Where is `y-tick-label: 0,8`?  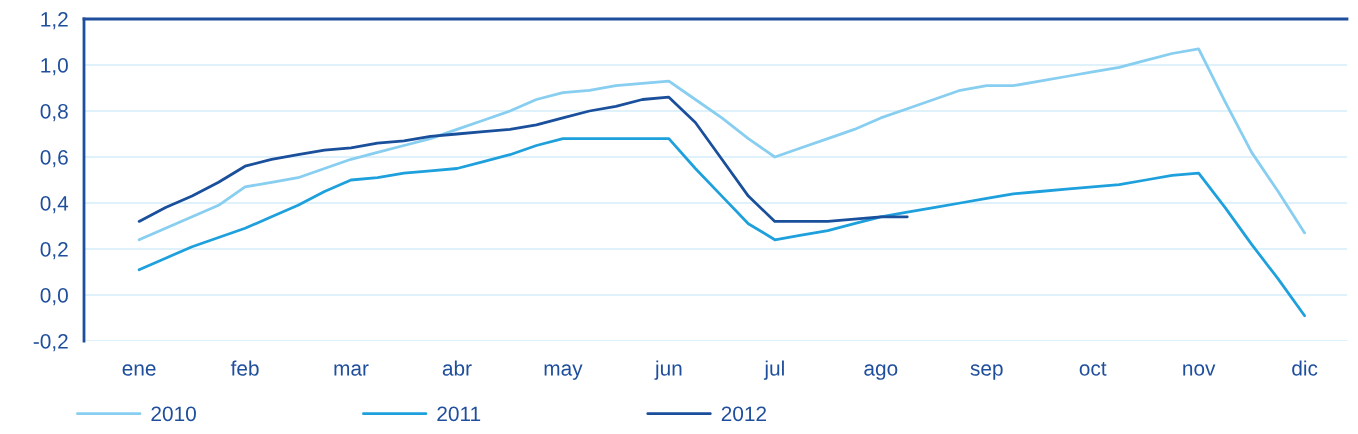
y-tick-label: 0,8 is located at coordinates (54, 113).